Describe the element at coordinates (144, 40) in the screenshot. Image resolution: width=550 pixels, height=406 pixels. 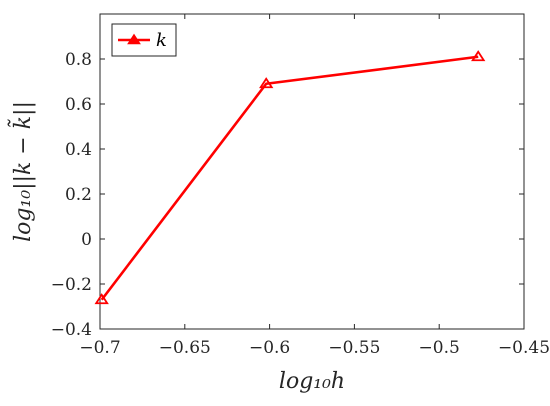
I see `legend: k` at that location.